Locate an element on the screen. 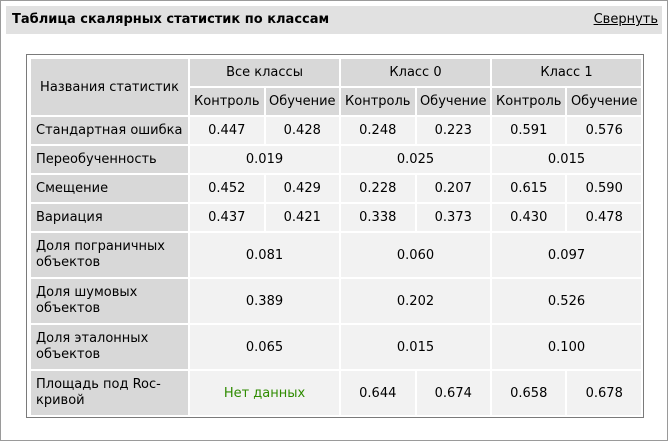  value-cell: 0.019 is located at coordinates (265, 159).